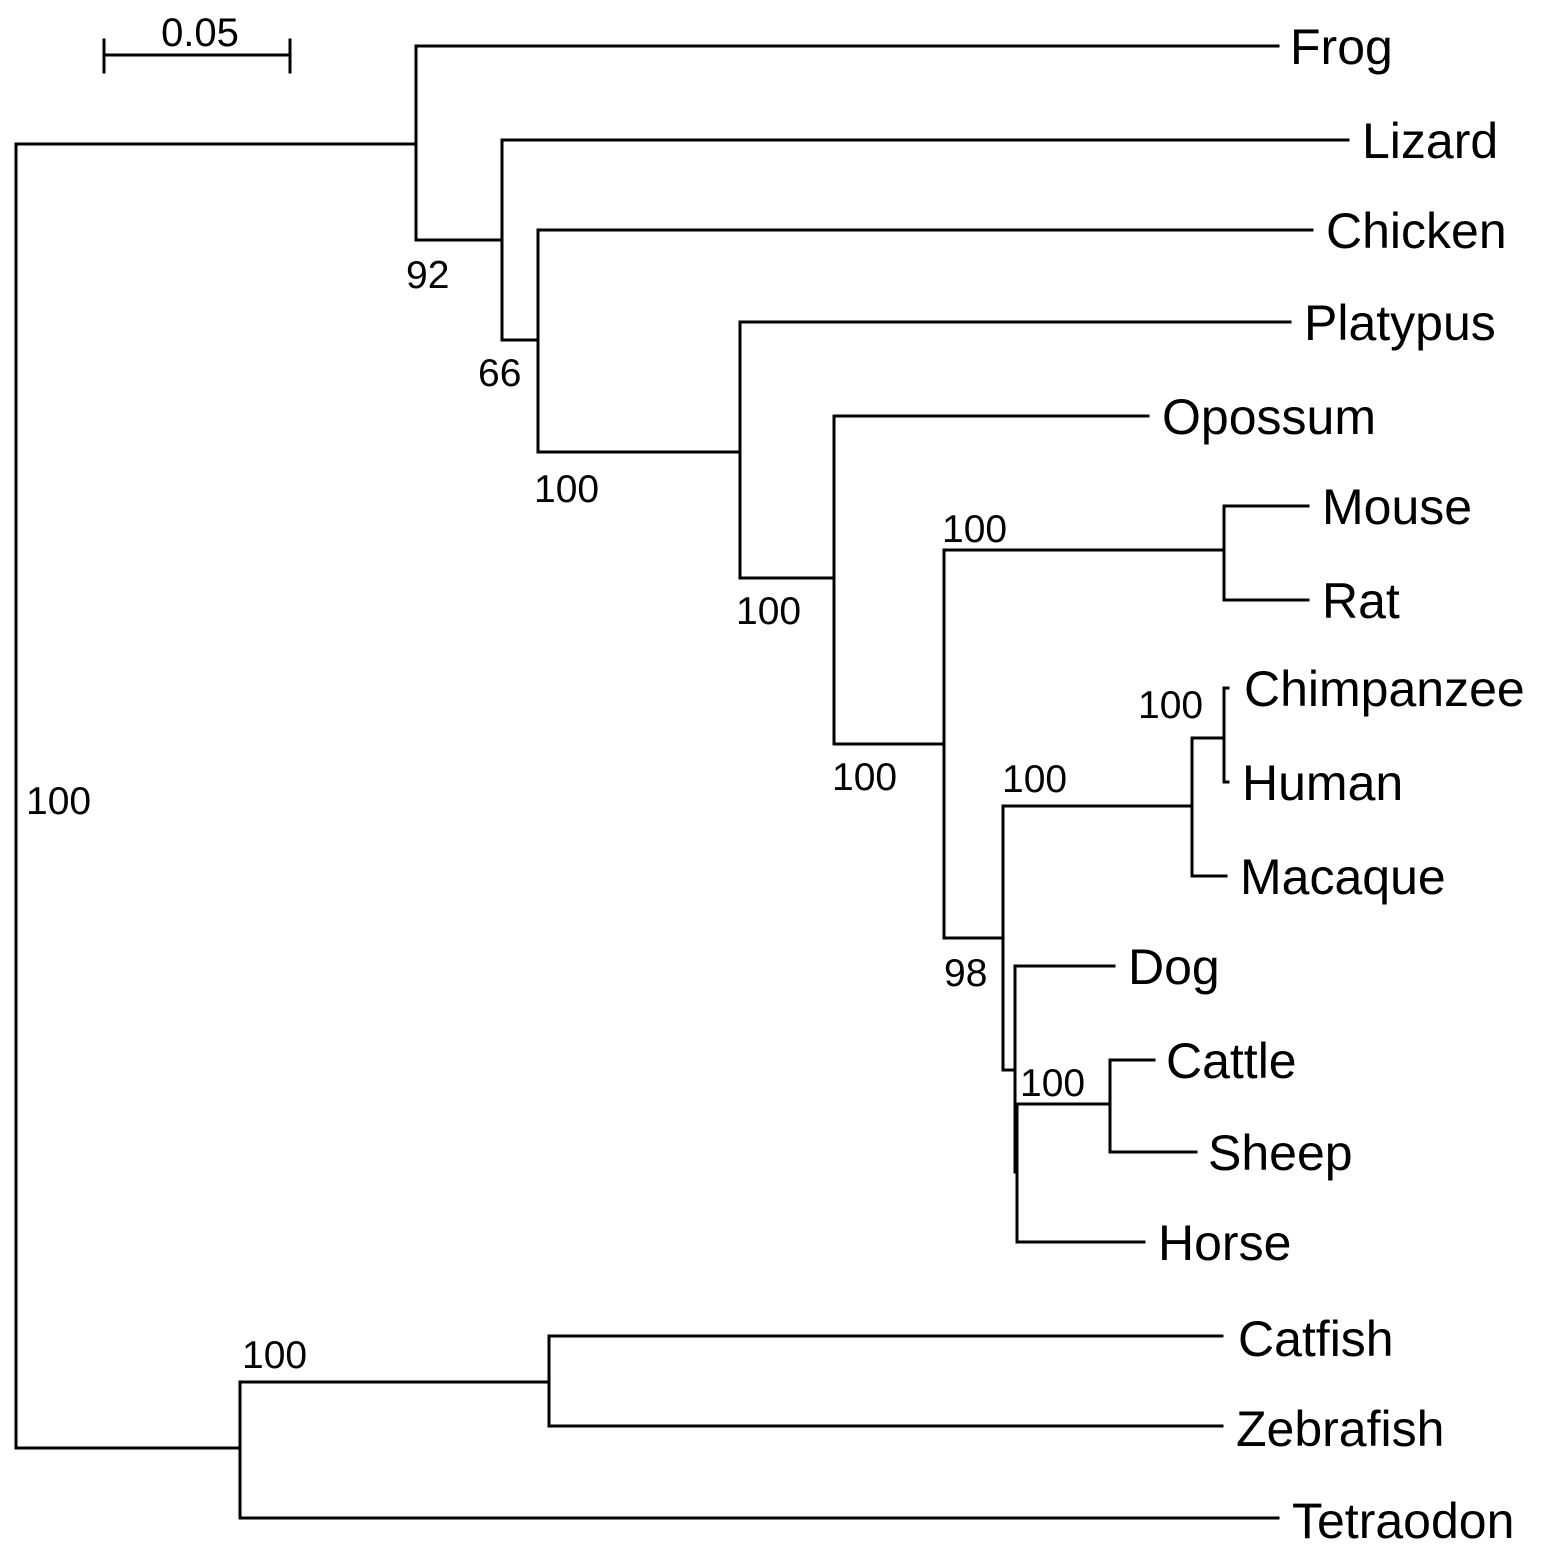 Image resolution: width=1567 pixels, height=1555 pixels. I want to click on taxon-lizard: Lizard, so click(1430, 141).